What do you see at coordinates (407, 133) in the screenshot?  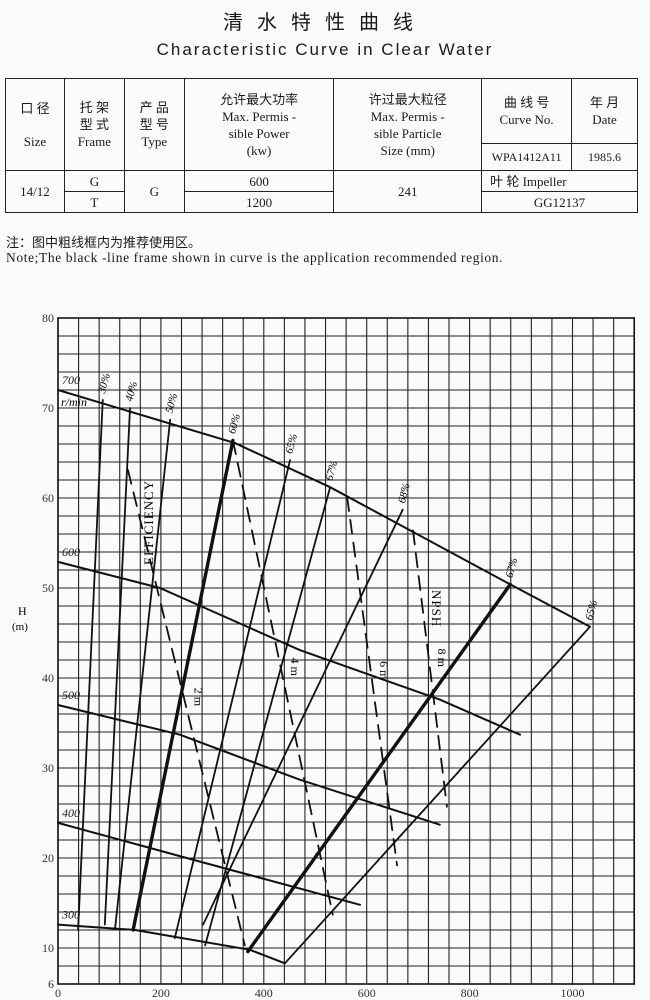 I see `particle-header-en2: sible Particle` at bounding box center [407, 133].